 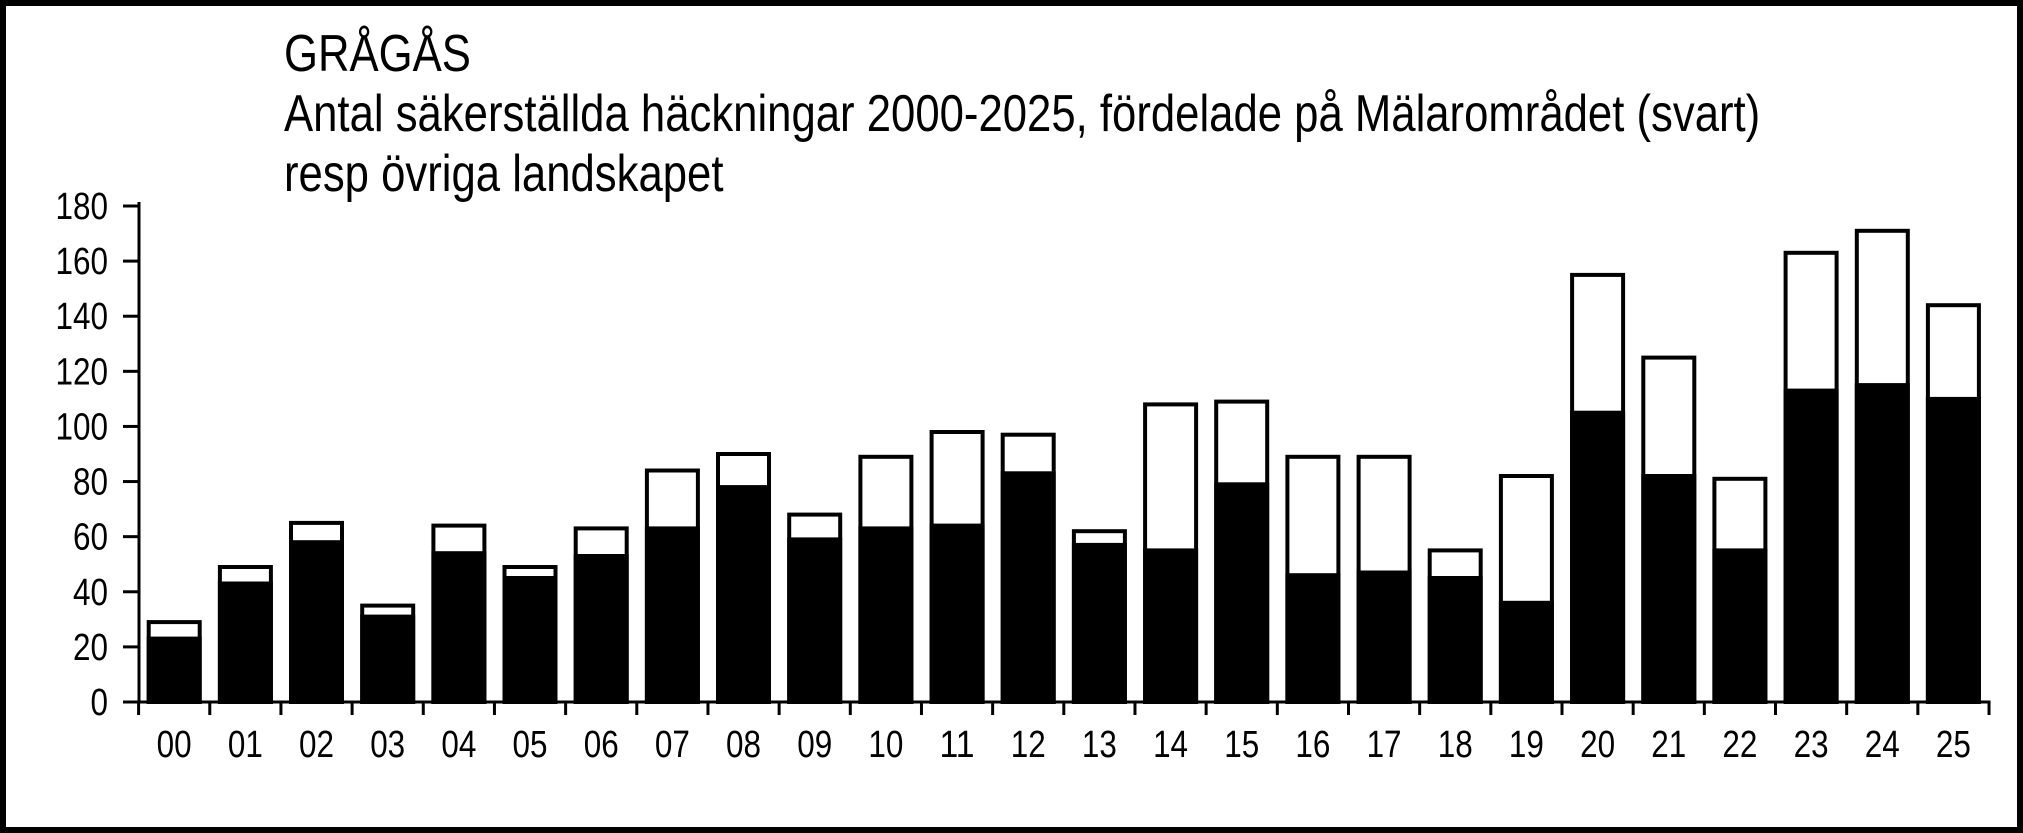 What do you see at coordinates (1811, 745) in the screenshot?
I see `x-tick-label: 23` at bounding box center [1811, 745].